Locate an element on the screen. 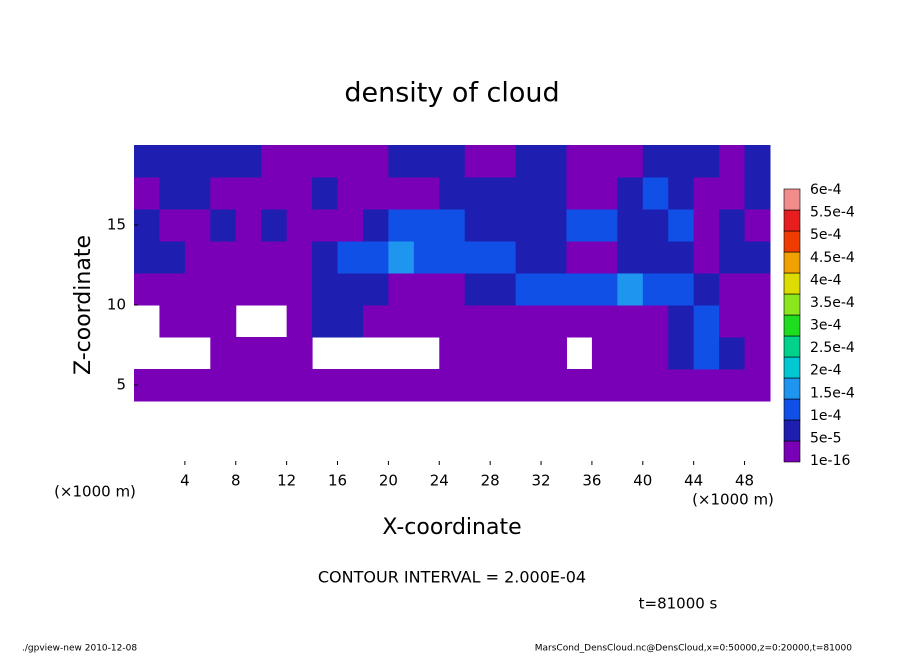 This screenshot has height=658, width=904. colorbar-label: 5.5e-4 is located at coordinates (832, 213).